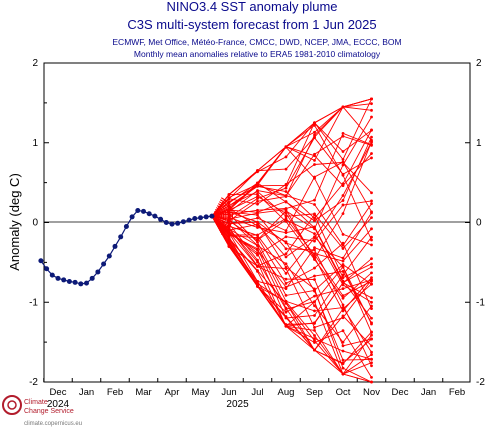  Describe the element at coordinates (39, 223) in the screenshot. I see `y-axis-left: -2 -1 0 1 2` at that location.